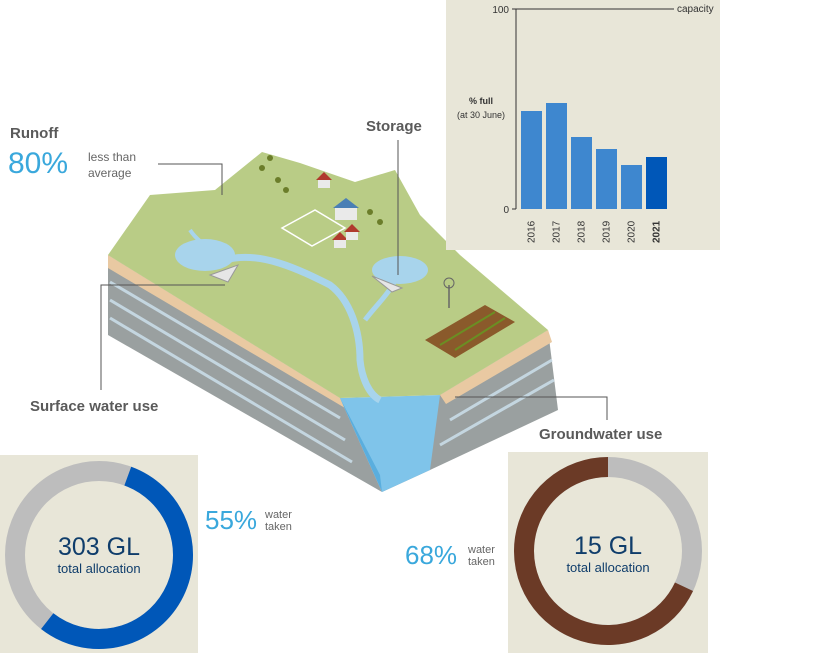 This screenshot has height=658, width=833. I want to click on y-axis-label: % full, so click(481, 101).